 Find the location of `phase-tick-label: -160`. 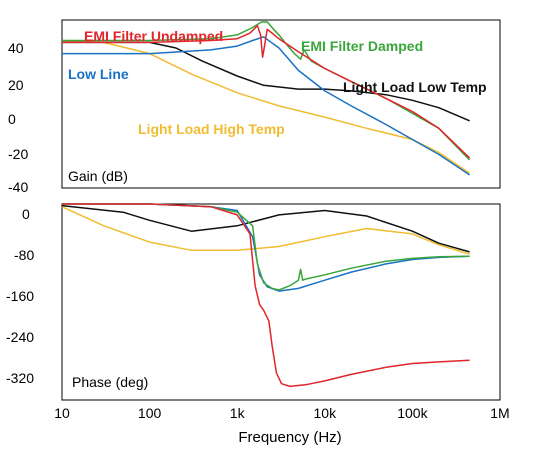

phase-tick-label: -160 is located at coordinates (20, 296).